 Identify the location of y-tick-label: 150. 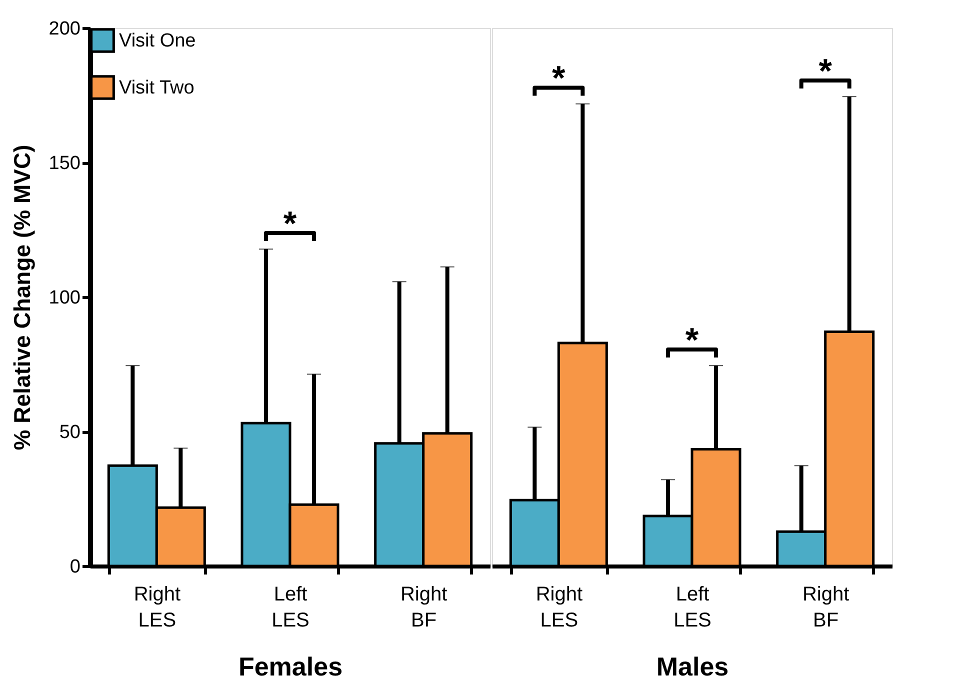
(64, 163).